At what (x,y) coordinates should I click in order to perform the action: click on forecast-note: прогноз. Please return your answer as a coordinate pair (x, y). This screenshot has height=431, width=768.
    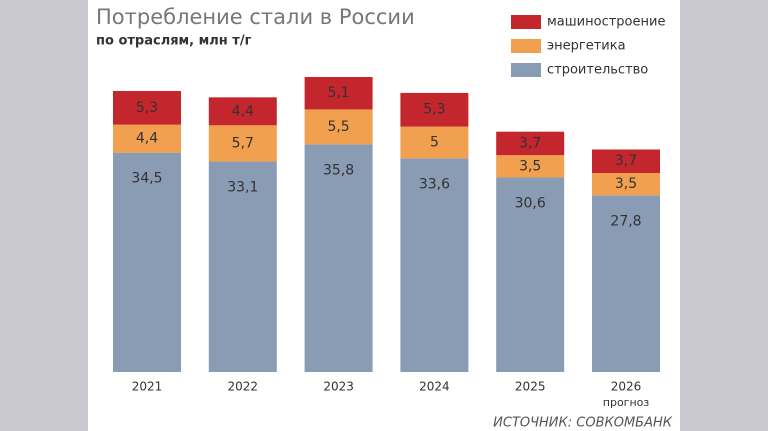
    Looking at the image, I should click on (626, 402).